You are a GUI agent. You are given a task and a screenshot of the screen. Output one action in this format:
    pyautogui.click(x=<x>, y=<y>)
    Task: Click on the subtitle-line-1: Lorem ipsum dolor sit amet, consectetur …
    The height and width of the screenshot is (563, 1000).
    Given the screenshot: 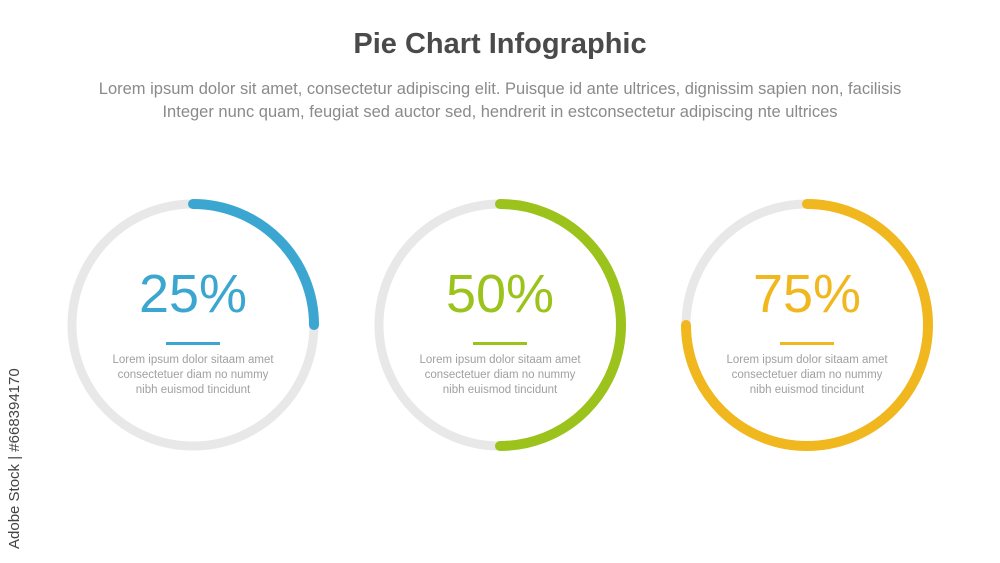 What is the action you would take?
    pyautogui.click(x=500, y=89)
    